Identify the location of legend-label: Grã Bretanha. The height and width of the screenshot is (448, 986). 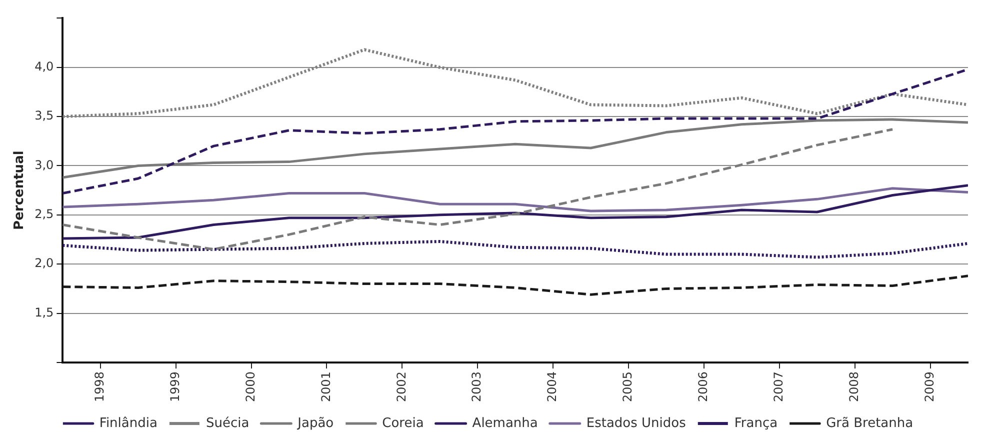
(870, 423).